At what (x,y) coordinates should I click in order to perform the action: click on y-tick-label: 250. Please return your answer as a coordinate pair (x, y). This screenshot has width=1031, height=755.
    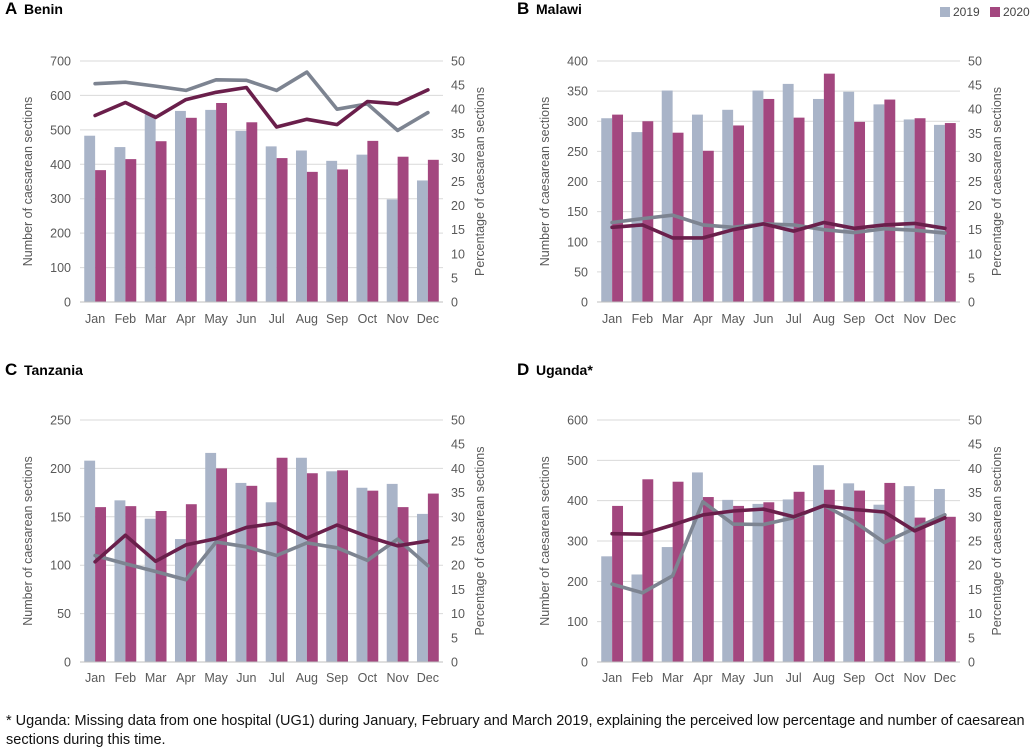
    Looking at the image, I should click on (60, 421).